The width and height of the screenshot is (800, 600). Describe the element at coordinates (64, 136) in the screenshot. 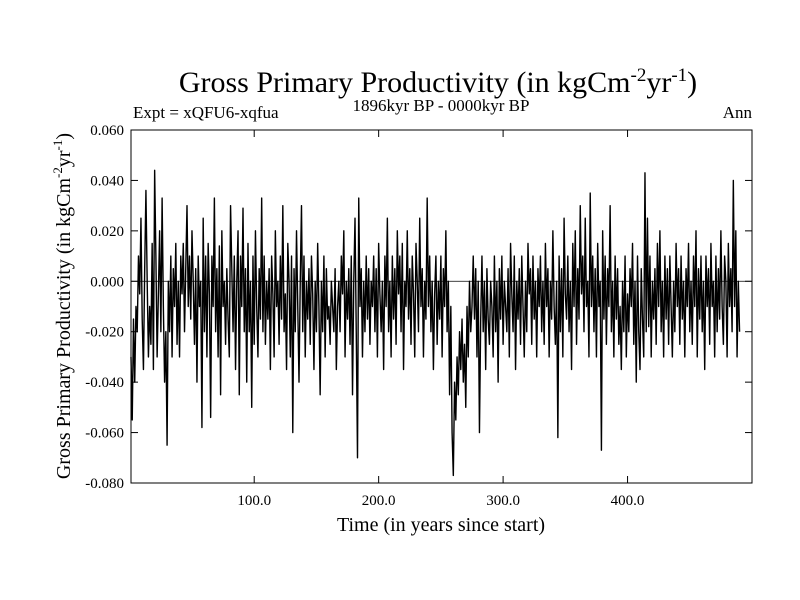

I see `y-axis-label-end: )` at that location.